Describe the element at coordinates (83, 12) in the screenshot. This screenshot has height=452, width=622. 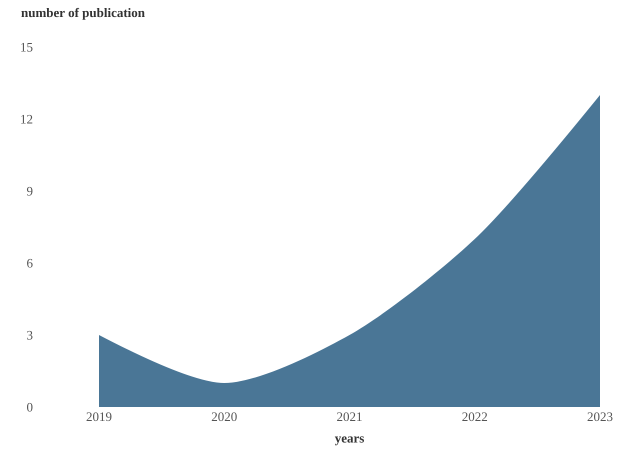
I see `y-axis-title: number of publication` at that location.